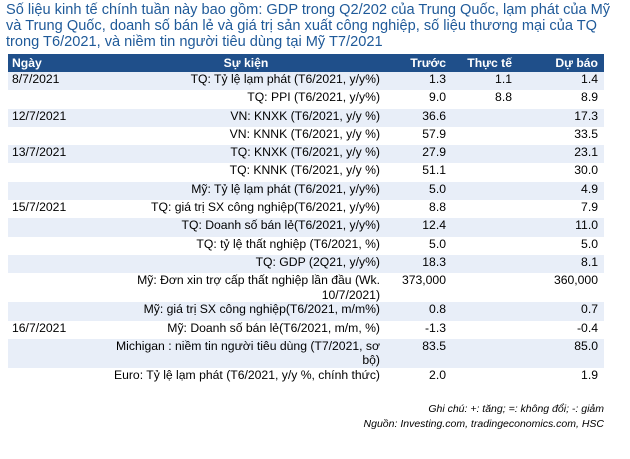 The width and height of the screenshot is (630, 459). I want to click on previous-cell: 18.3, so click(419, 264).